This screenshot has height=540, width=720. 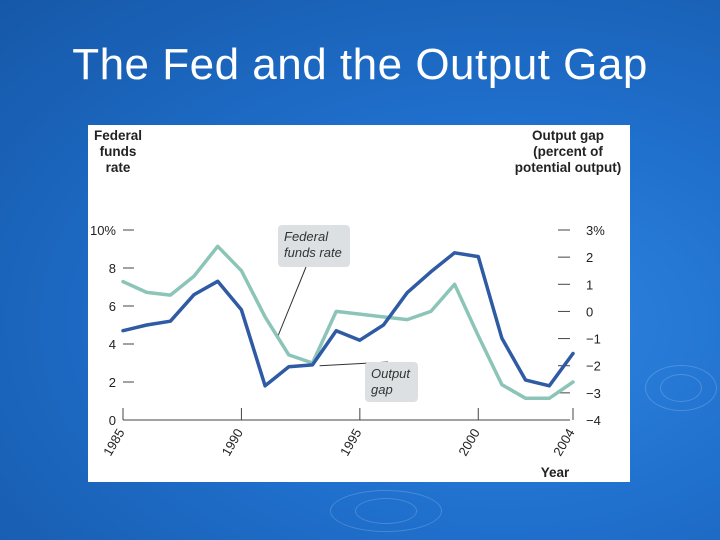 What do you see at coordinates (595, 230) in the screenshot?
I see `right-tick-label: 3%` at bounding box center [595, 230].